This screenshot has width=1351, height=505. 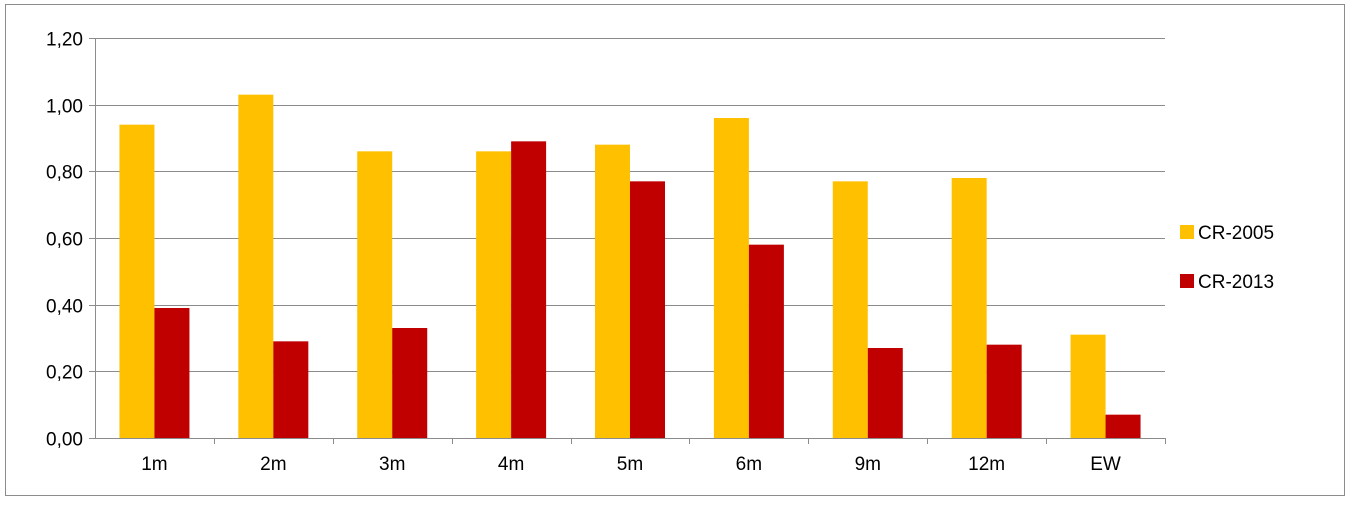 What do you see at coordinates (273, 464) in the screenshot?
I see `x-tick-label: 2m` at bounding box center [273, 464].